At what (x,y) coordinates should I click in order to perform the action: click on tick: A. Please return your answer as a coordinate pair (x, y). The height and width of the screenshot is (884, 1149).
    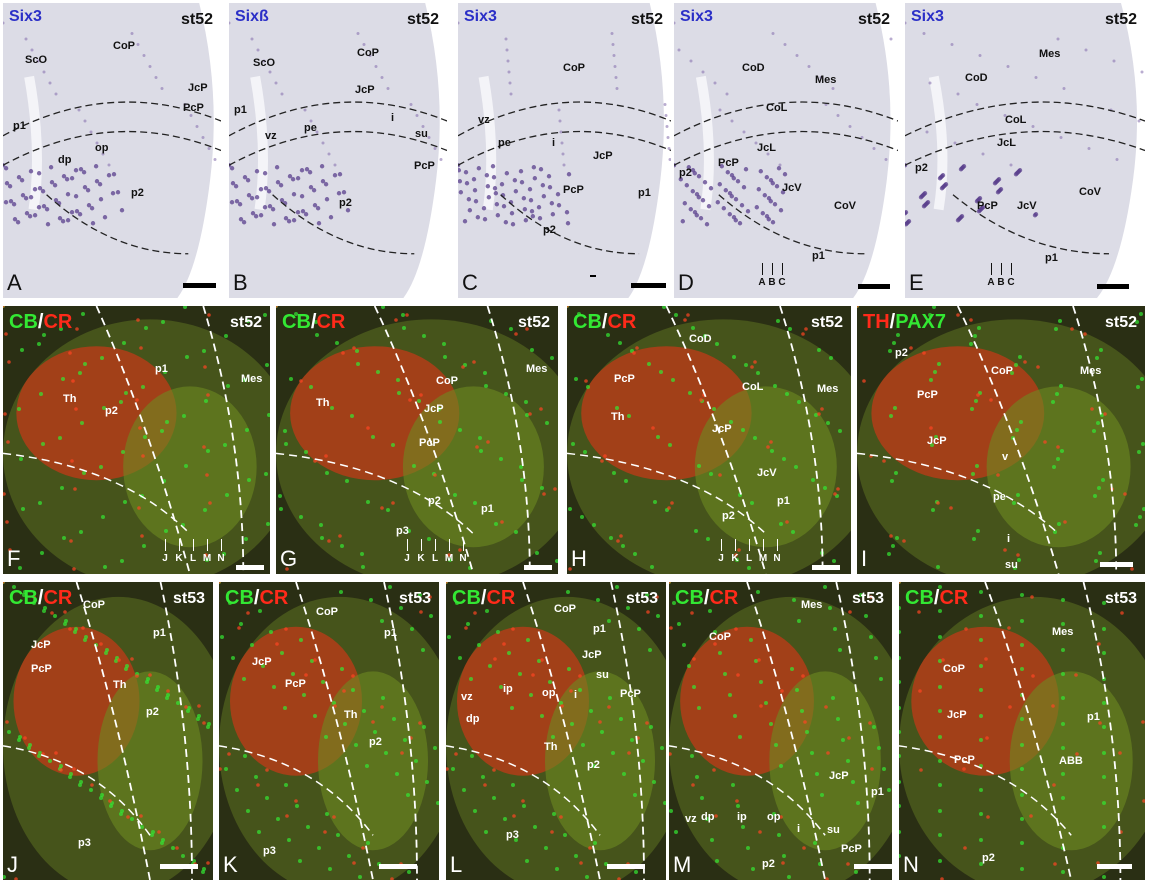
    Looking at the image, I should click on (762, 275).